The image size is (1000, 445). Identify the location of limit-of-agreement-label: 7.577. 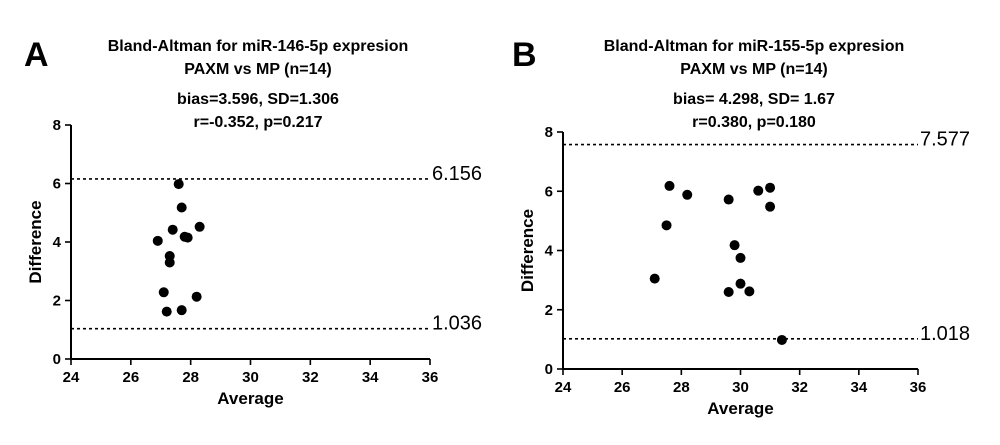
(945, 140).